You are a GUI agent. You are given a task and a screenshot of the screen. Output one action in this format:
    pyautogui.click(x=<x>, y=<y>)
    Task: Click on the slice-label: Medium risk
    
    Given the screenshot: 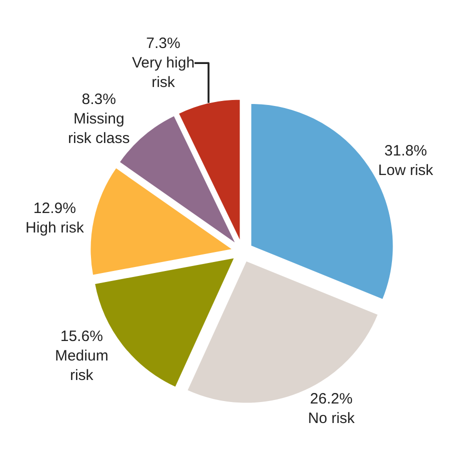 What is the action you would take?
    pyautogui.click(x=81, y=365)
    